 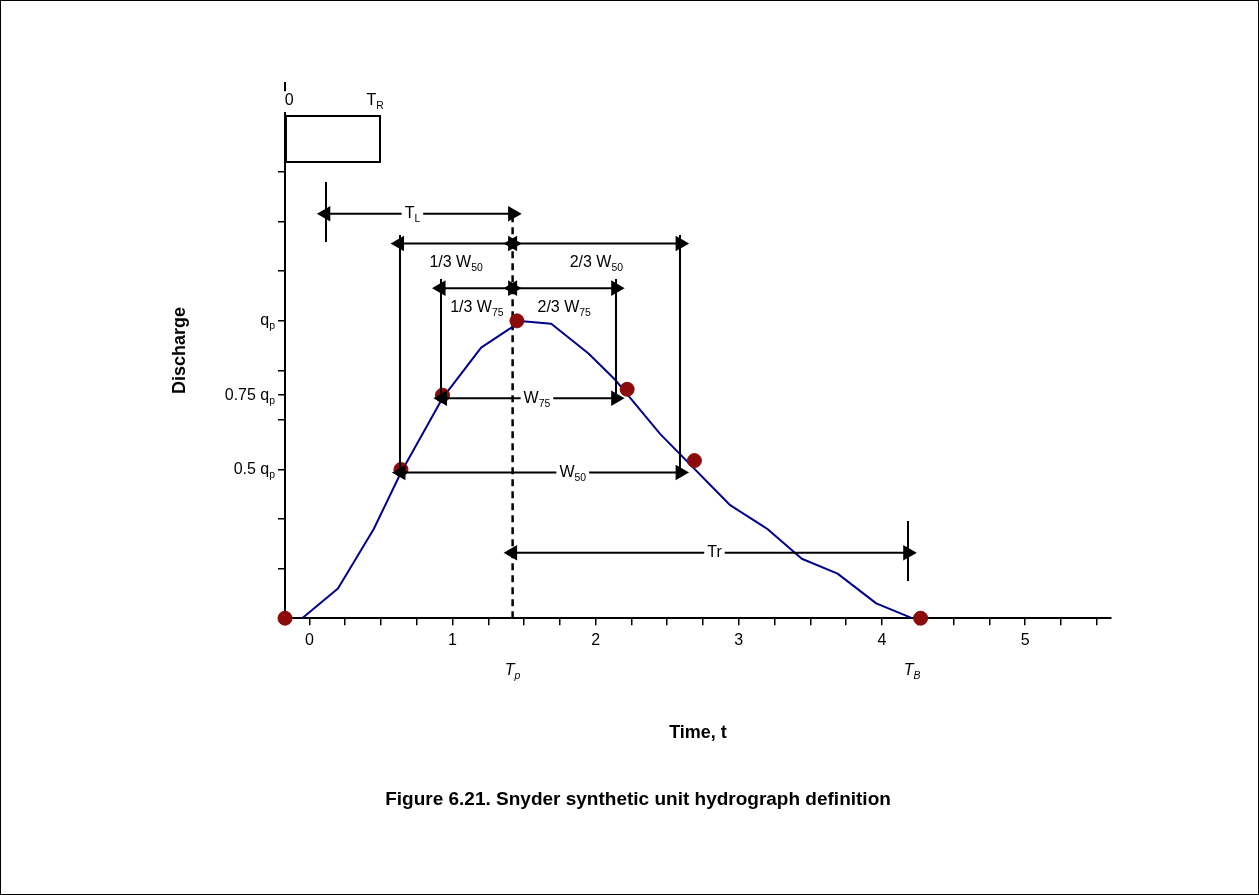 What do you see at coordinates (453, 640) in the screenshot?
I see `x-tick-label: 1` at bounding box center [453, 640].